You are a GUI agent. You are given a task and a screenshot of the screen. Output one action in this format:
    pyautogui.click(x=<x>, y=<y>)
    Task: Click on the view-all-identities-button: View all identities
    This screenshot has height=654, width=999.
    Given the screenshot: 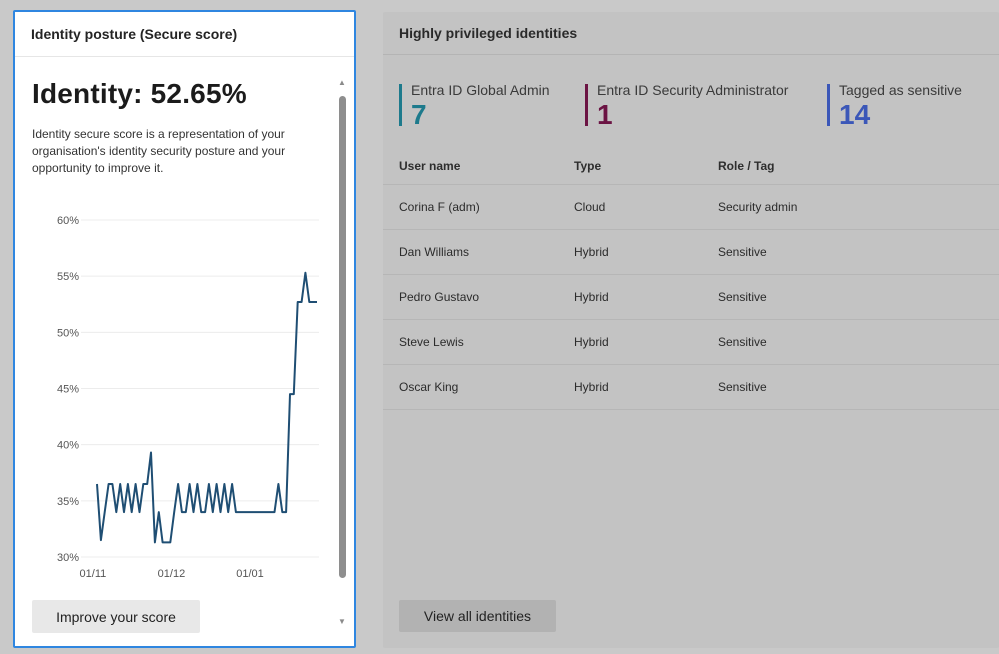 What is the action you would take?
    pyautogui.click(x=477, y=616)
    